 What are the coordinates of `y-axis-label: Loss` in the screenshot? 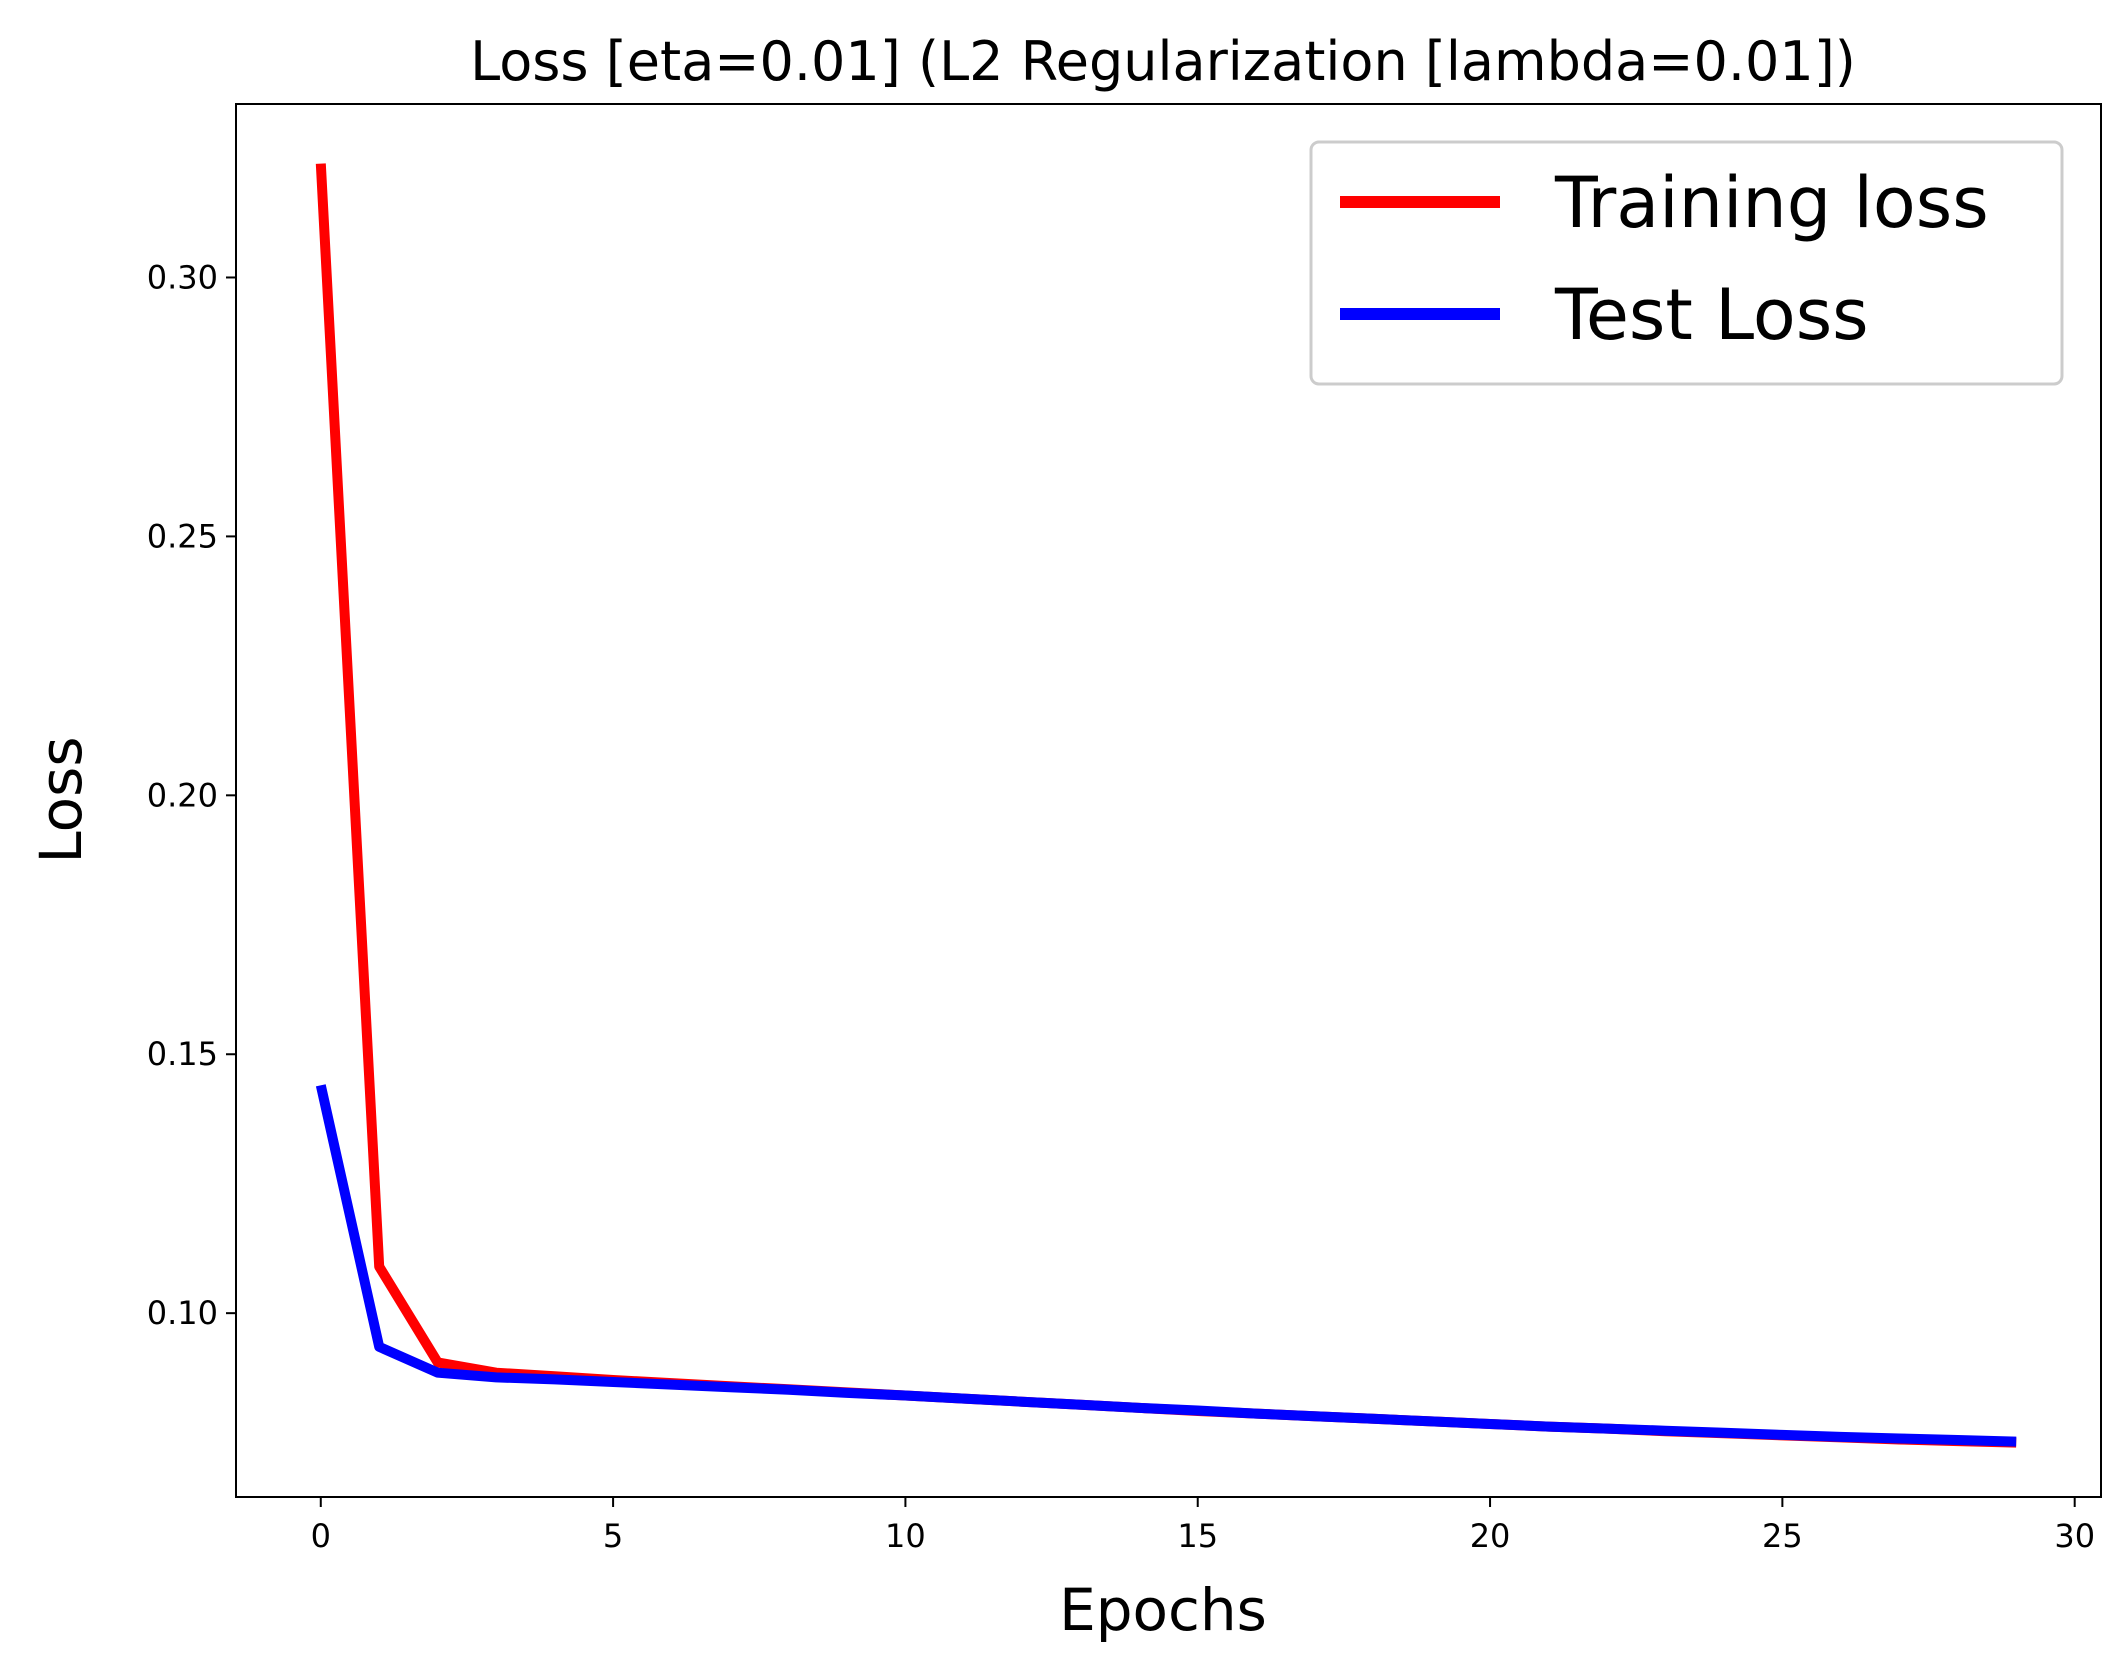 It's located at (61, 799).